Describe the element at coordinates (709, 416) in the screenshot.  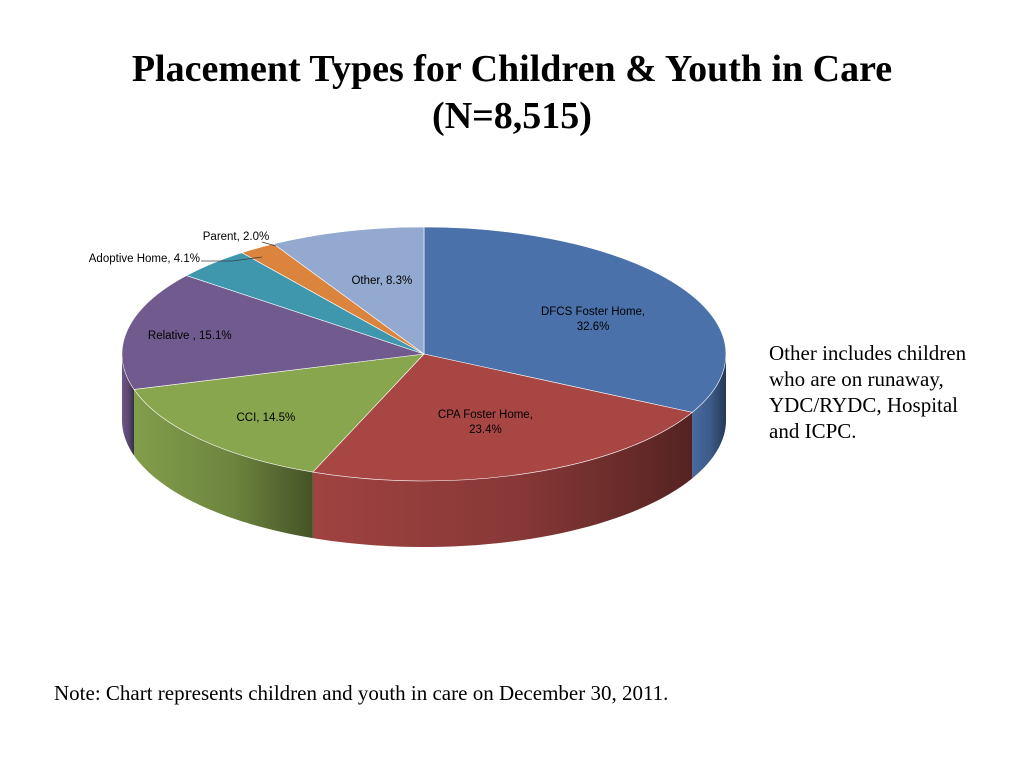
I see `pie-side-dfcs-foster-home-shade` at that location.